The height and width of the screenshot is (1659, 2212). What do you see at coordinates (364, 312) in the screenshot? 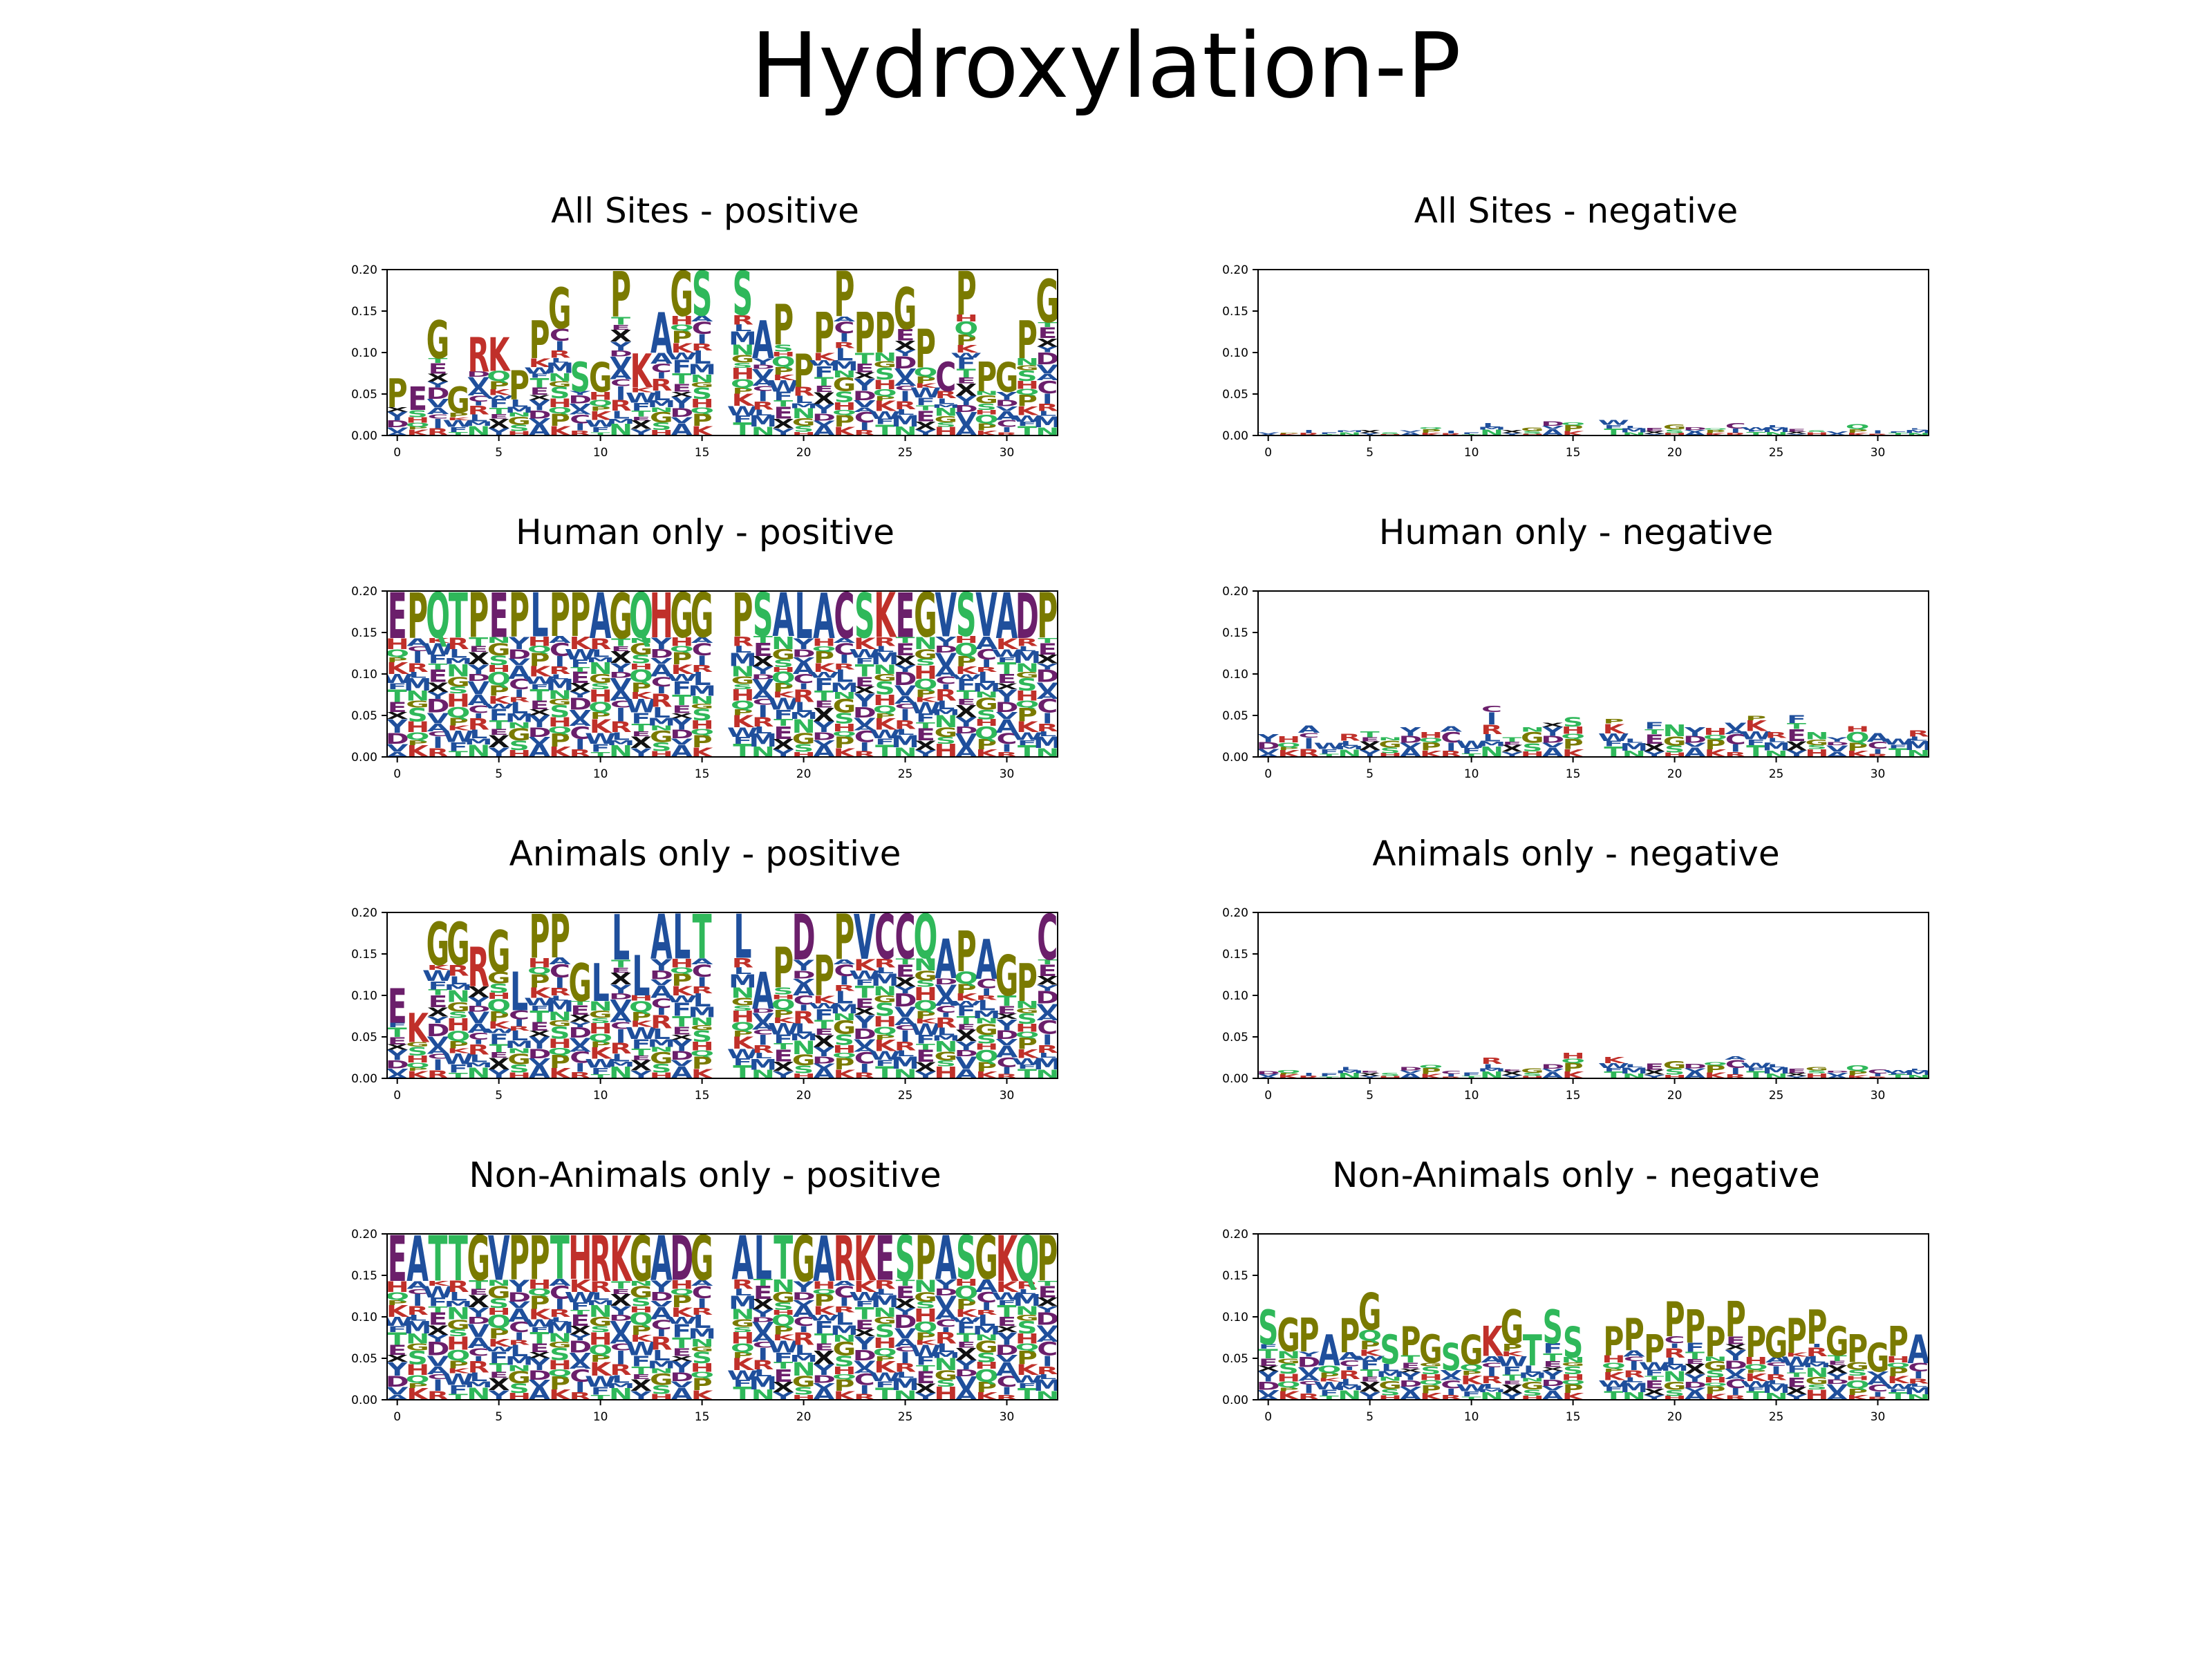
I see `y-tick-label: 0.15` at bounding box center [364, 312].